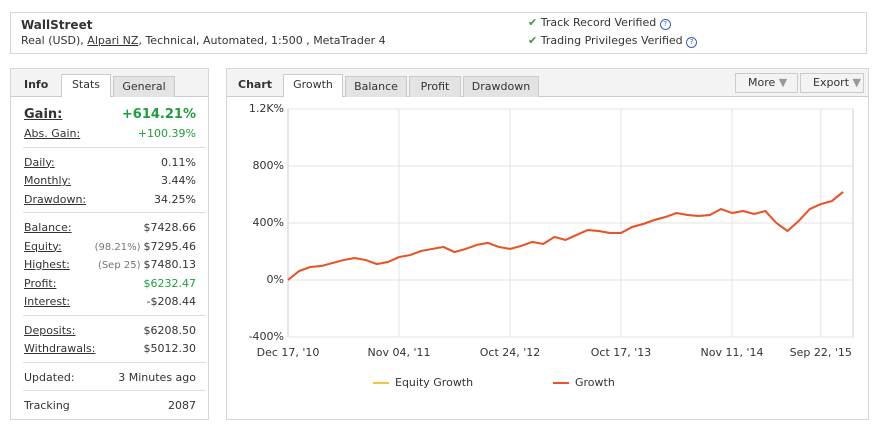 The width and height of the screenshot is (880, 430). I want to click on x-tick-label: Sep 22, '15, so click(821, 352).